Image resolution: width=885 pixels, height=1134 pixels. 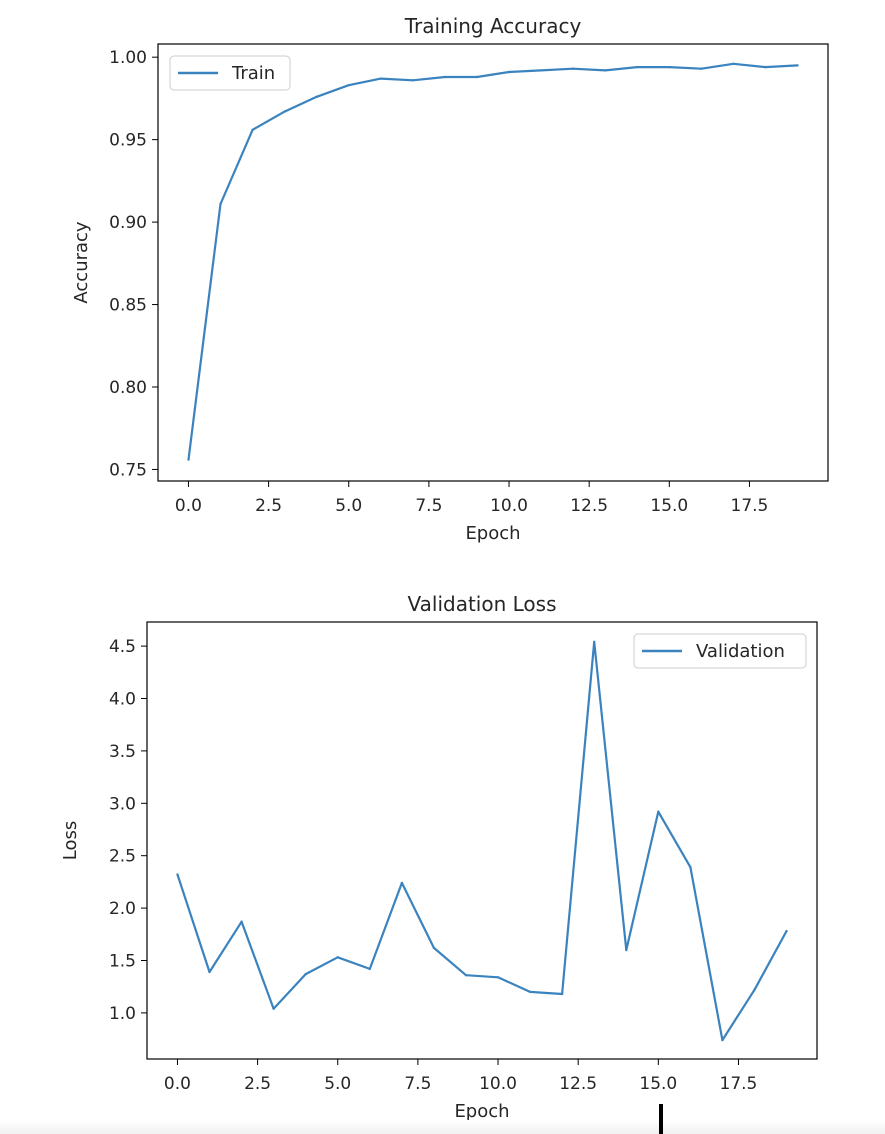 What do you see at coordinates (128, 306) in the screenshot?
I see `y-tick-label: 0.85` at bounding box center [128, 306].